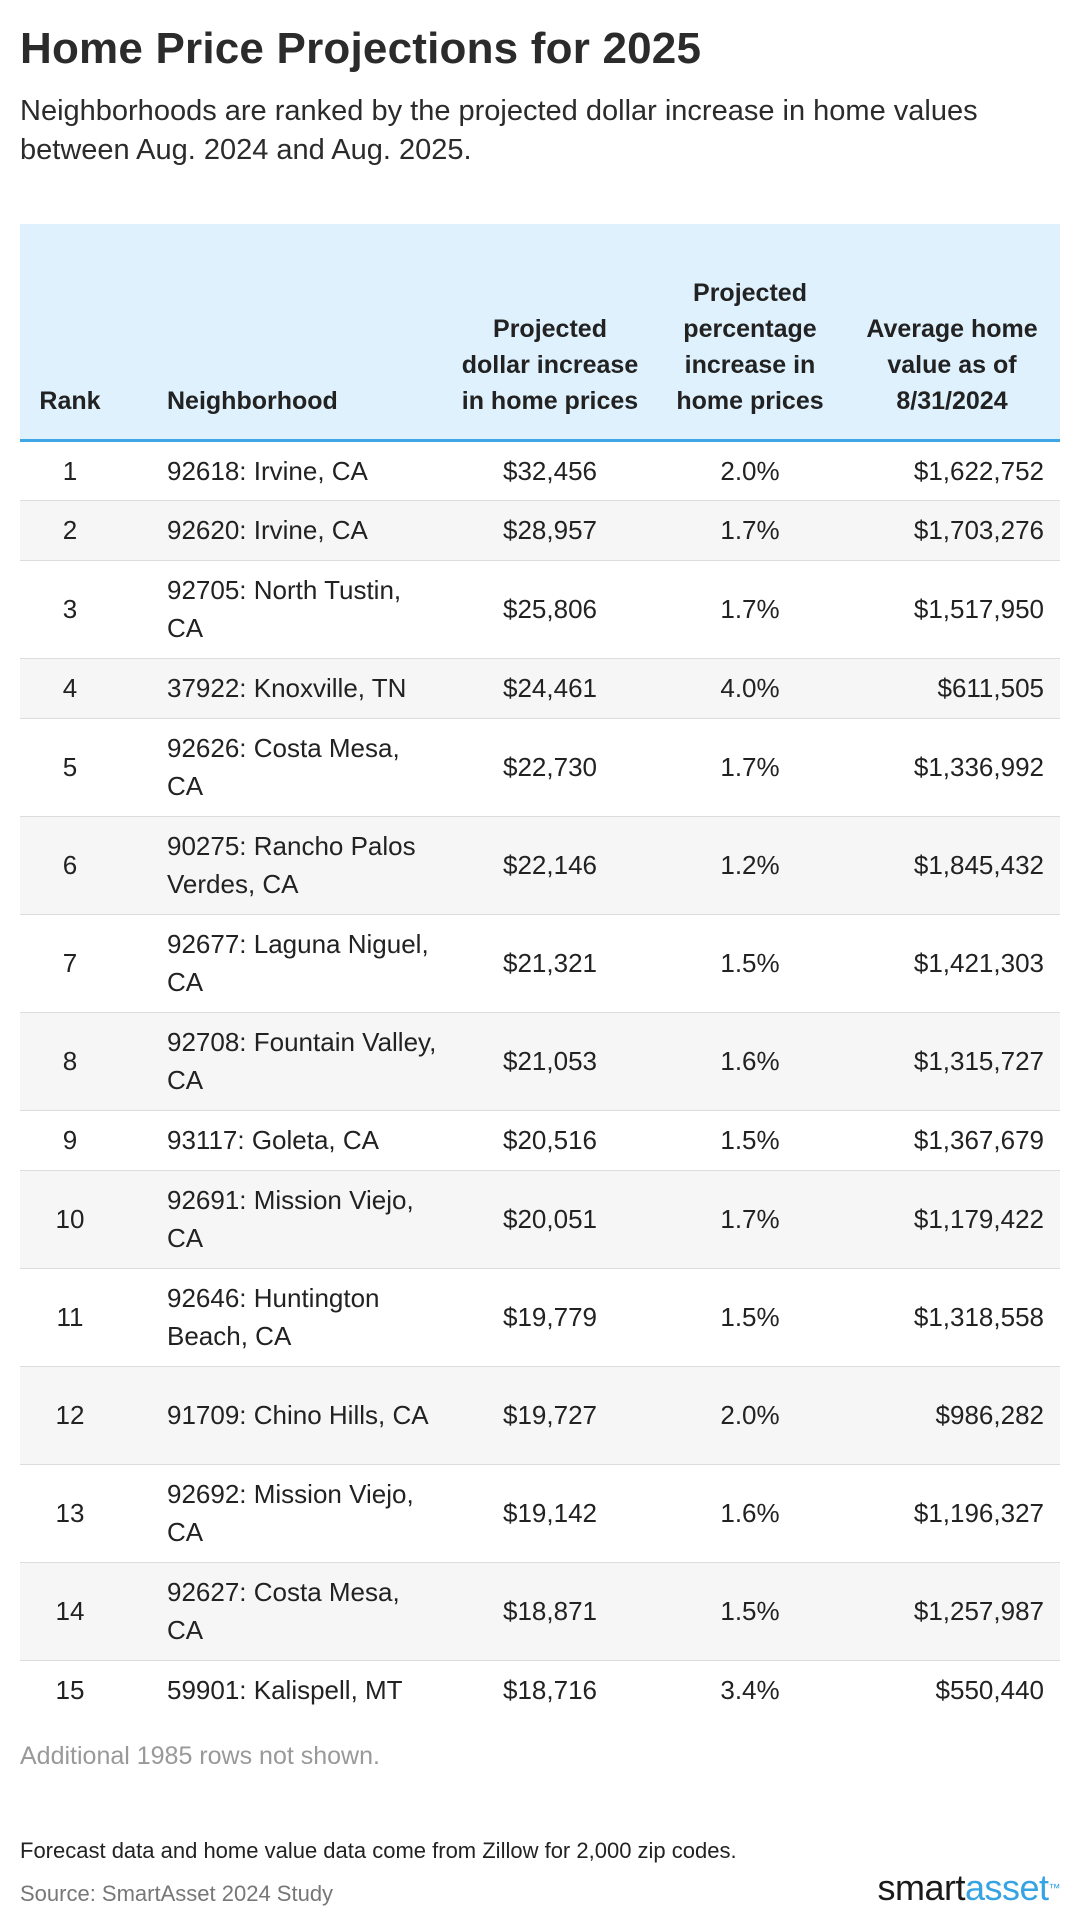 This screenshot has width=1080, height=1914. What do you see at coordinates (550, 609) in the screenshot?
I see `dollar-increase-cell: $25,806` at bounding box center [550, 609].